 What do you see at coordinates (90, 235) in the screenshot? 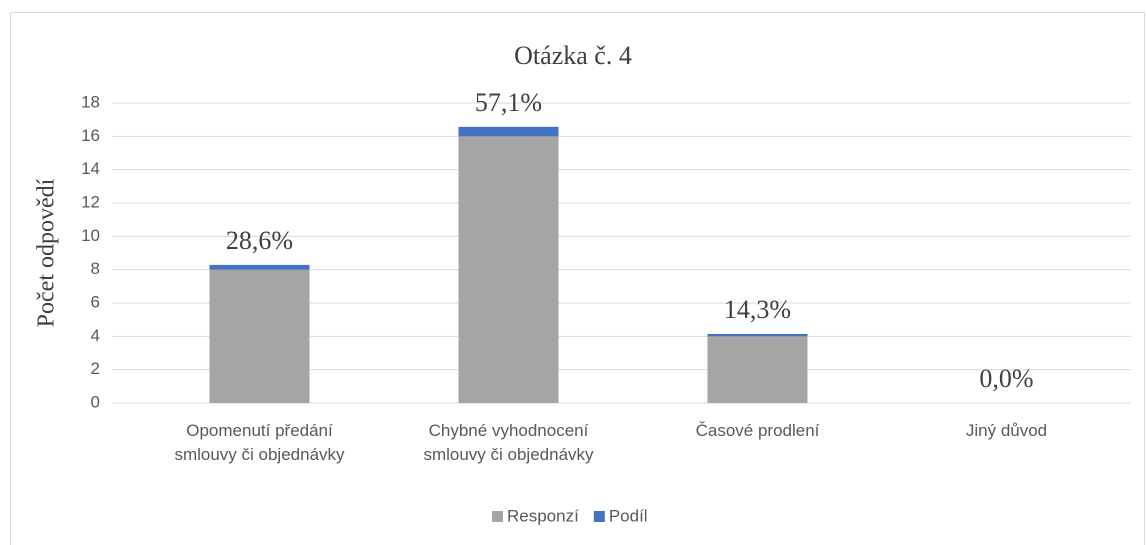
I see `y-tick-label: 10` at bounding box center [90, 235].